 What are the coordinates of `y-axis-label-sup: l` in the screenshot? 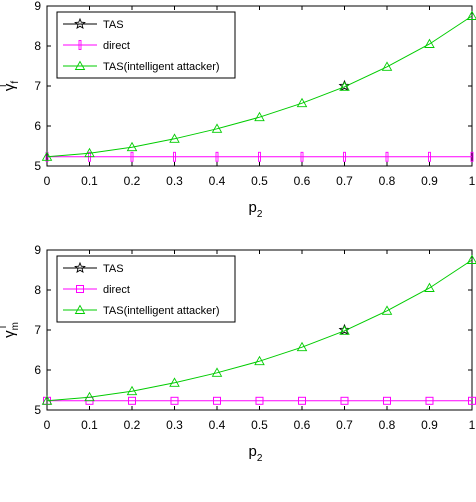 It's located at (4, 86).